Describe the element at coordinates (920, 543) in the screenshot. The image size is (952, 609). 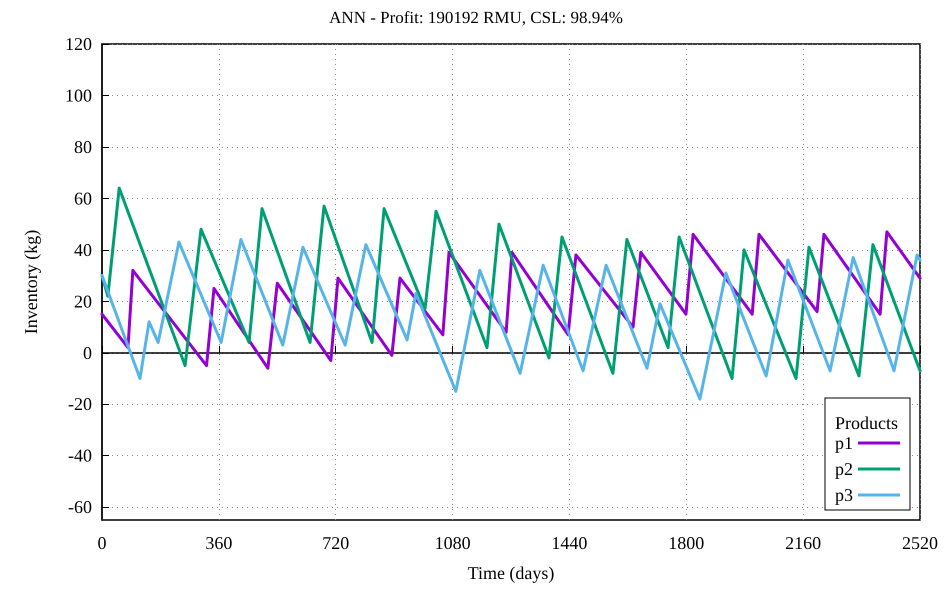
I see `x-tick-label: 2520` at that location.